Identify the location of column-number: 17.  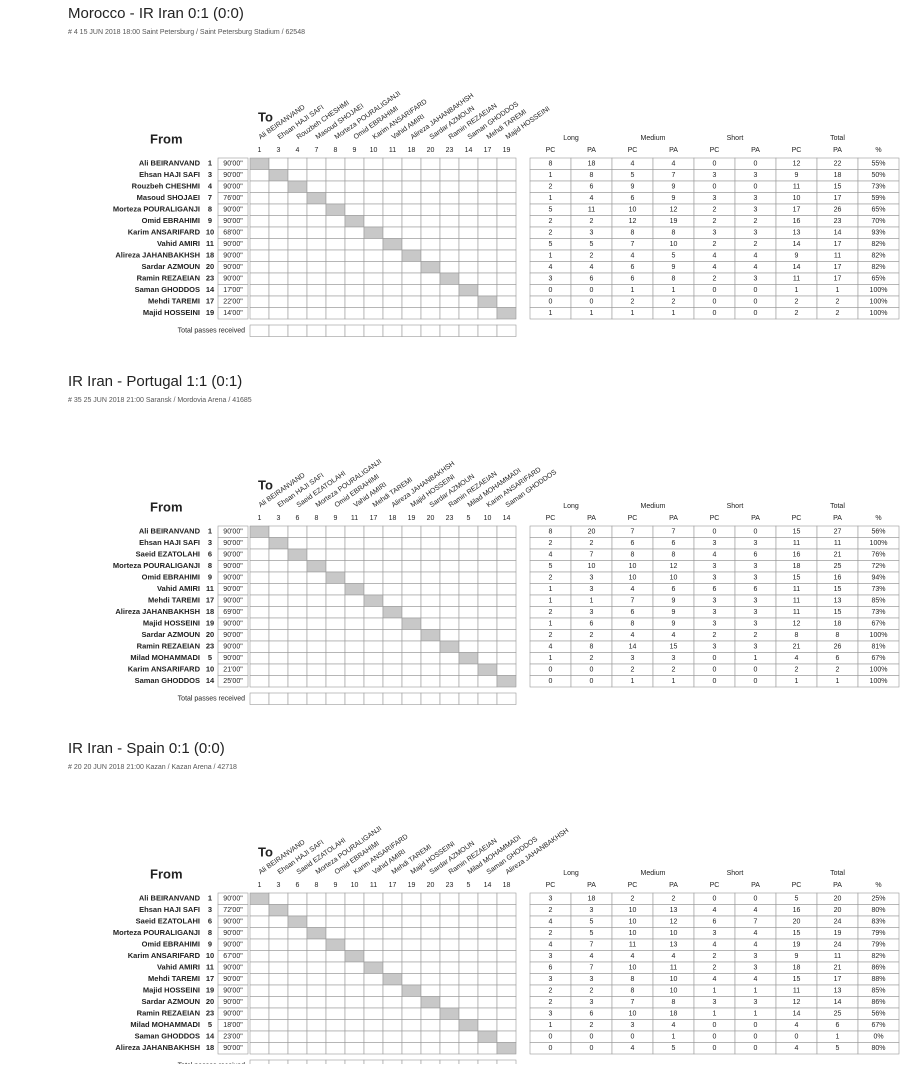
(374, 518).